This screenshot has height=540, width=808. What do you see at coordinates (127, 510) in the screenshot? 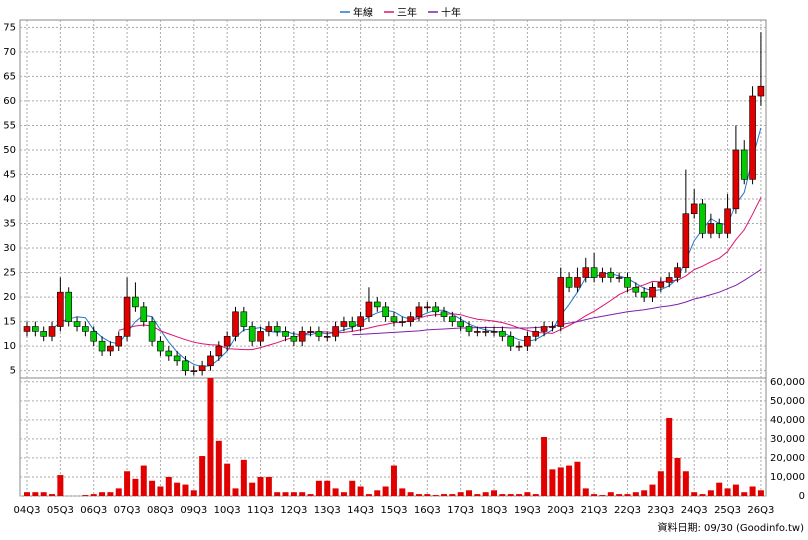
I see `x-tick-label: 07Q3` at bounding box center [127, 510].